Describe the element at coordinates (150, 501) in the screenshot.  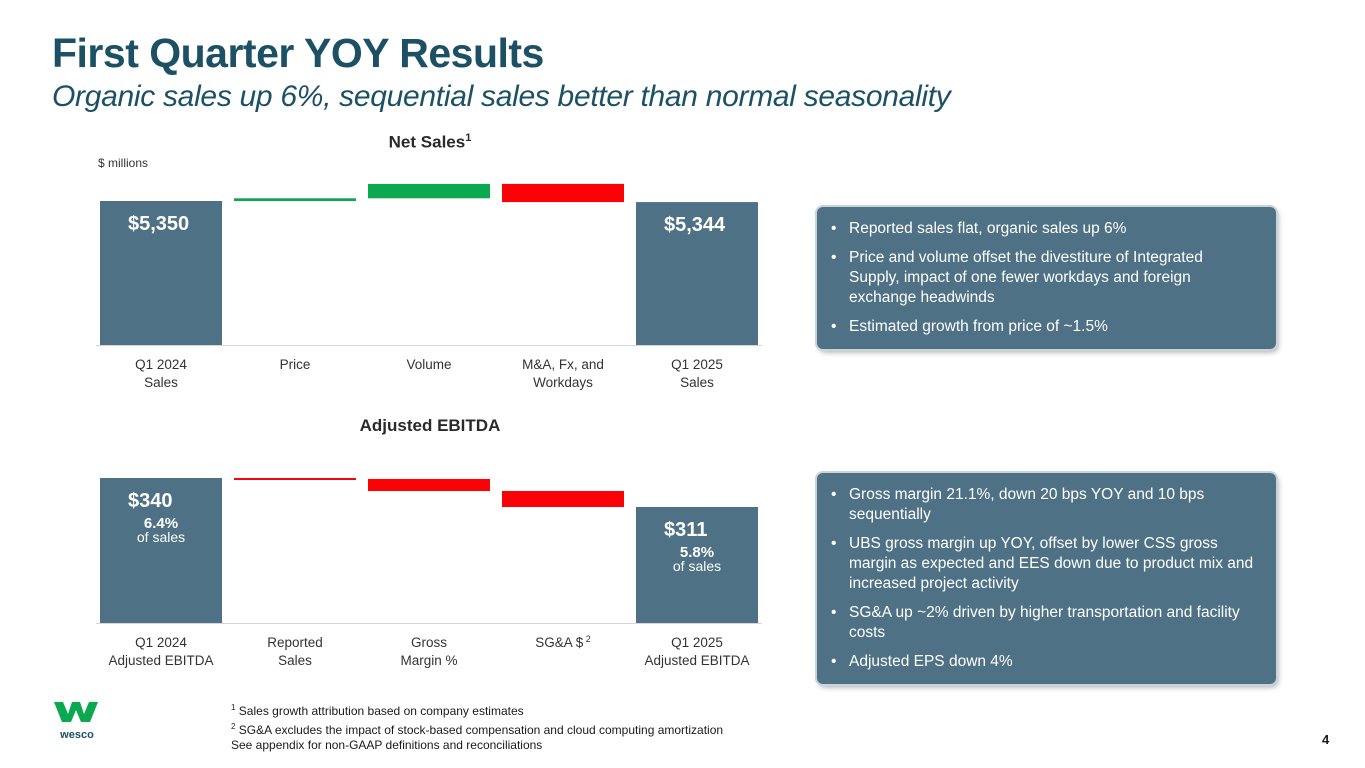
I see `bar-data-label: $340` at that location.